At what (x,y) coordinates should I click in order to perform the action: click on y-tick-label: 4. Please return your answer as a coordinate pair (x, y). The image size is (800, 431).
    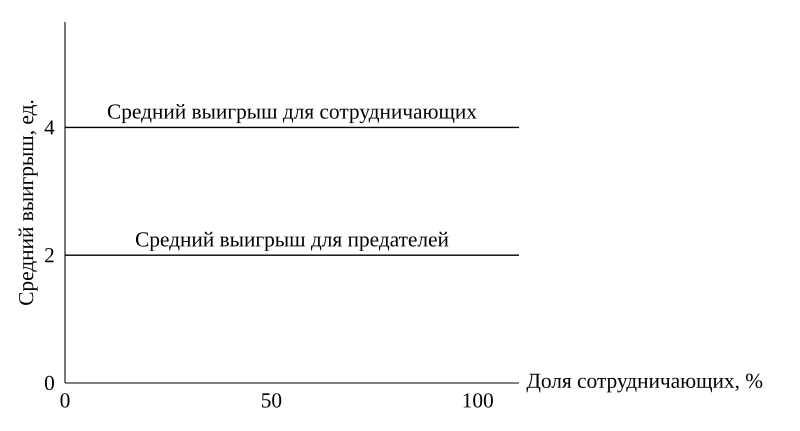
    Looking at the image, I should click on (49, 127).